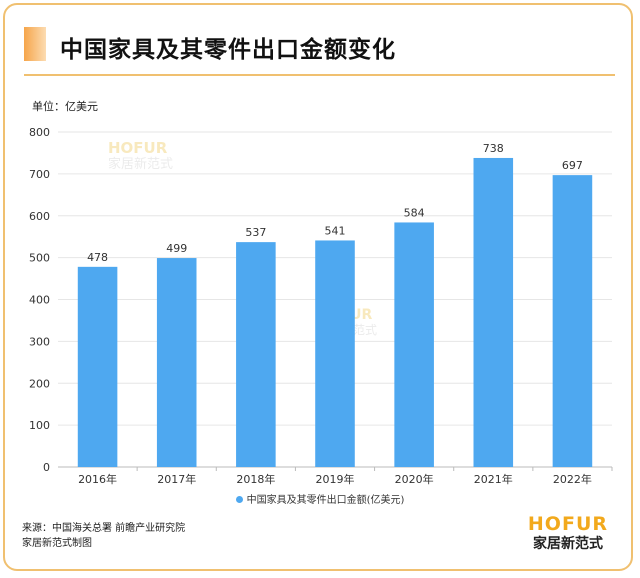  I want to click on data-label: 499, so click(176, 248).